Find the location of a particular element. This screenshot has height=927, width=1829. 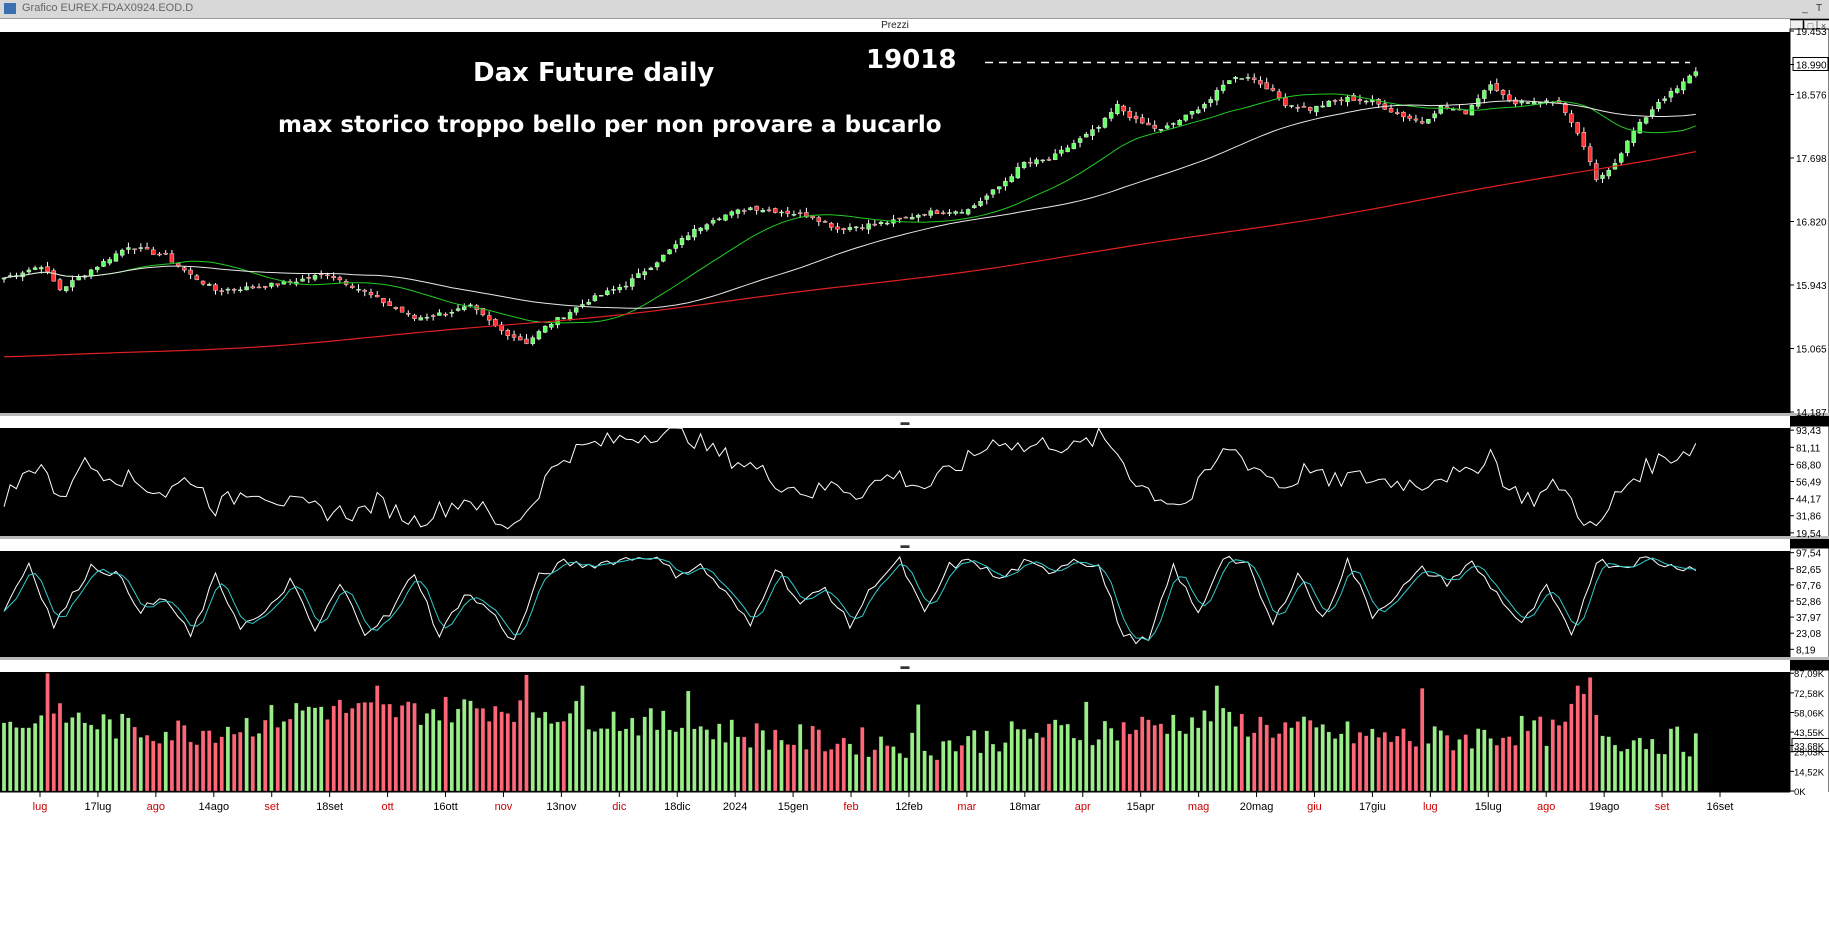

stochastic-pane: 97,54 82,65 67,76 52,86 37,97 23,08 8,19 is located at coordinates (912, 603).